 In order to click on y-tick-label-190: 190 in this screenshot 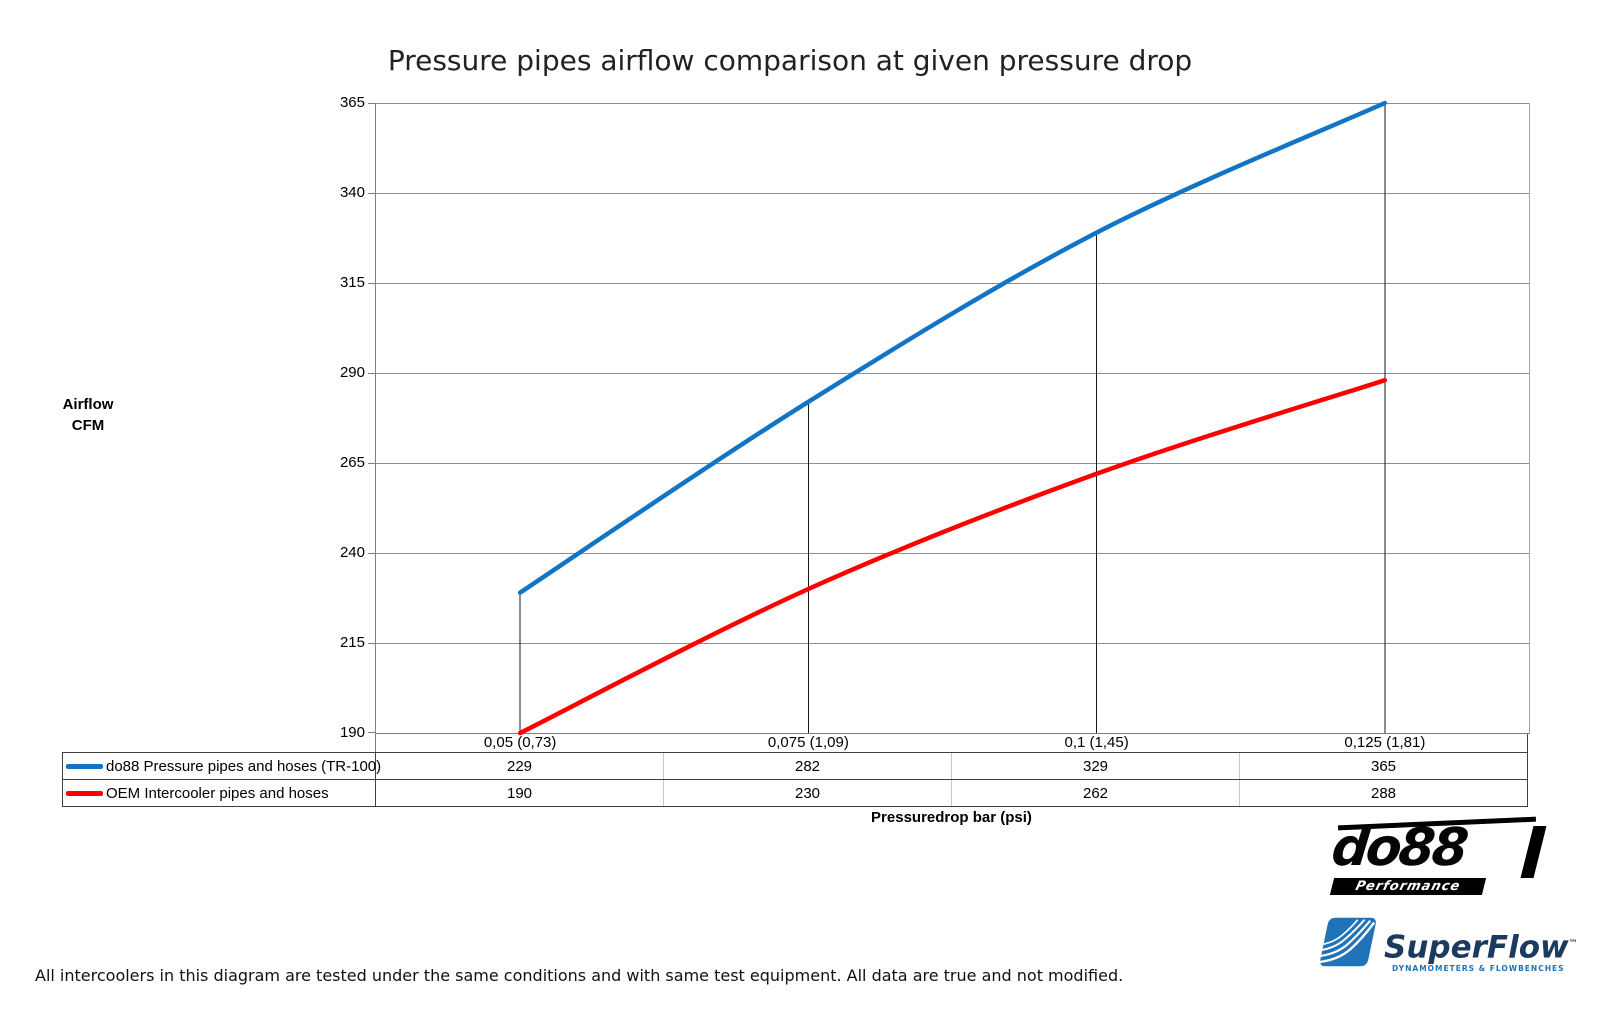, I will do `click(352, 732)`.